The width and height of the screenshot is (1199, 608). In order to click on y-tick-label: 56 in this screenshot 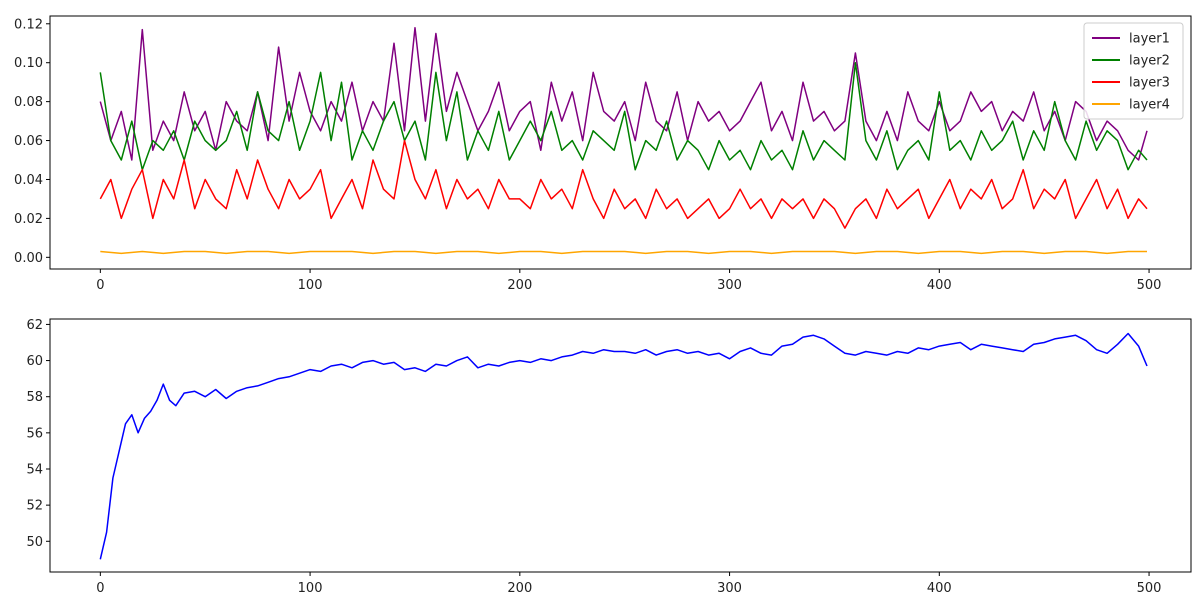, I will do `click(34, 433)`.